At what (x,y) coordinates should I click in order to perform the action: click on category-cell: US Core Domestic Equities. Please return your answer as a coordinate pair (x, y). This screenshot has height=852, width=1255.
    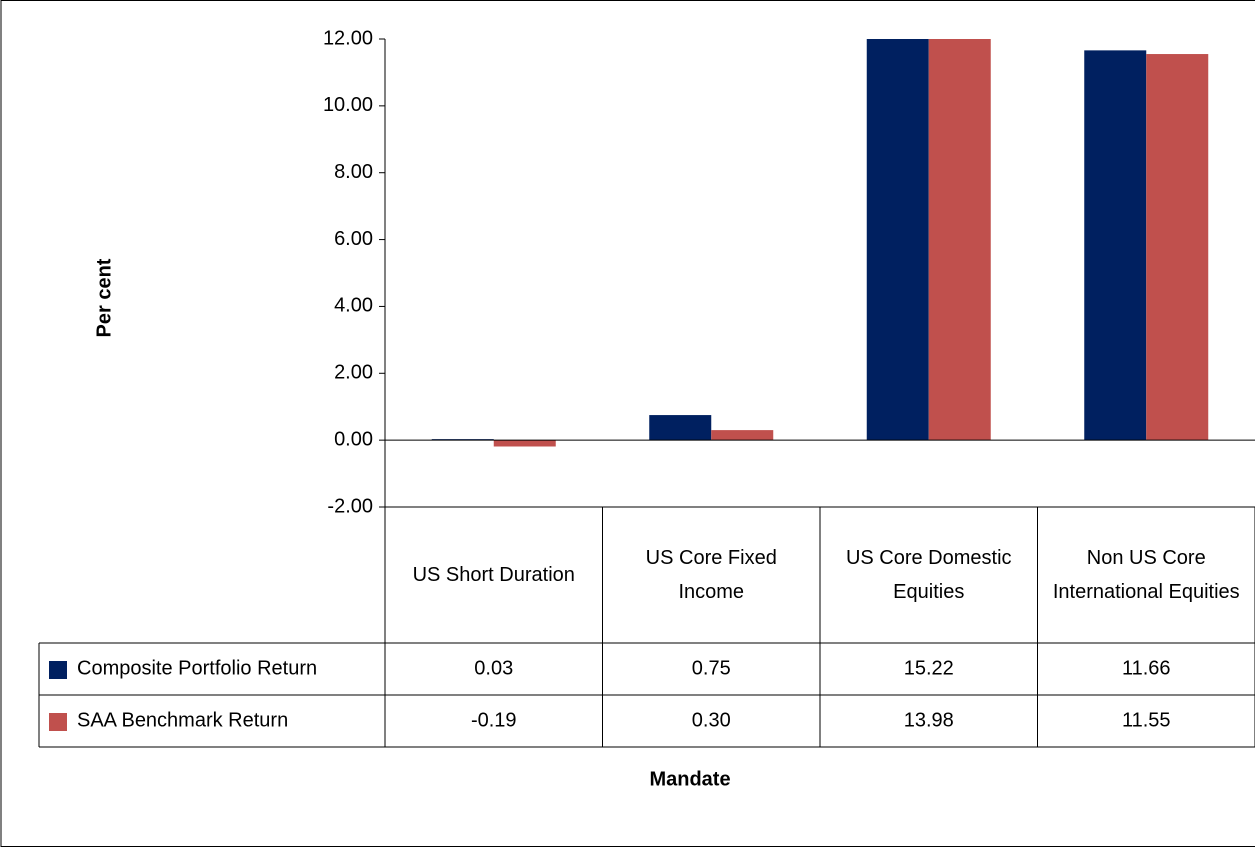
    Looking at the image, I should click on (928, 575).